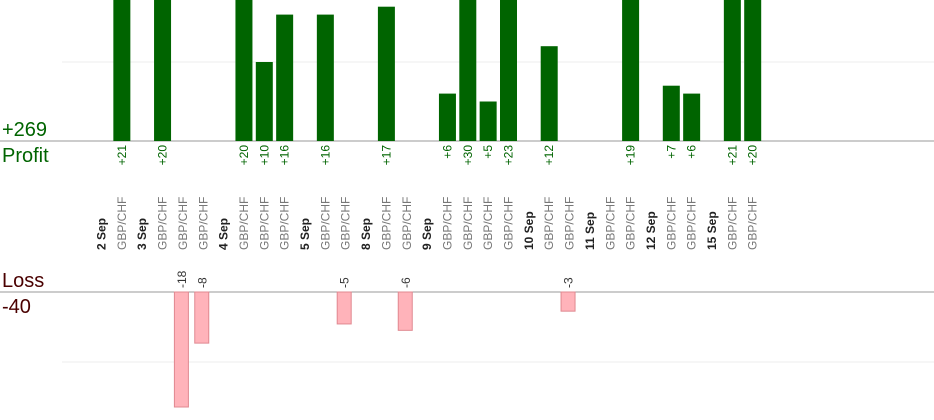 The image size is (934, 420). What do you see at coordinates (345, 282) in the screenshot?
I see `loss-value-label: -5` at bounding box center [345, 282].